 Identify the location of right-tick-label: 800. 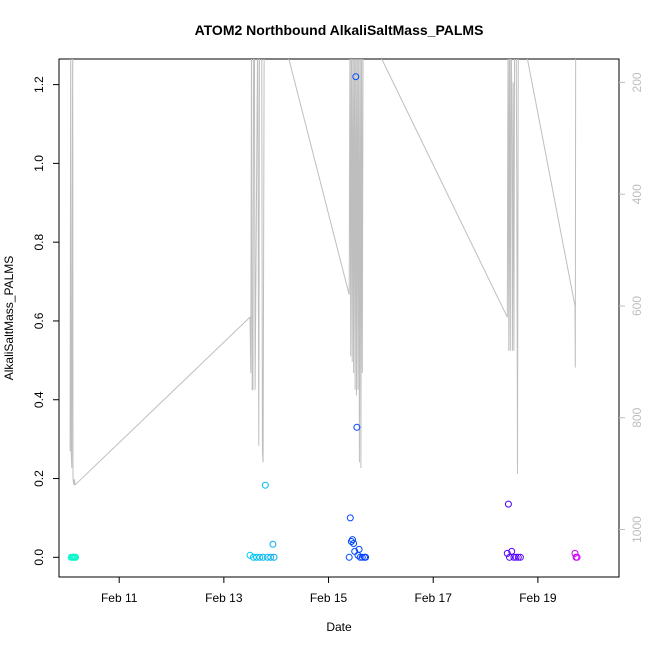
(637, 417).